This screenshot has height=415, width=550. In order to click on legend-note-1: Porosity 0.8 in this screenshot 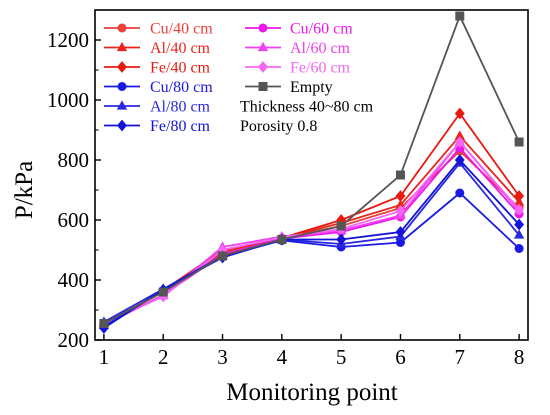, I will do `click(278, 126)`.